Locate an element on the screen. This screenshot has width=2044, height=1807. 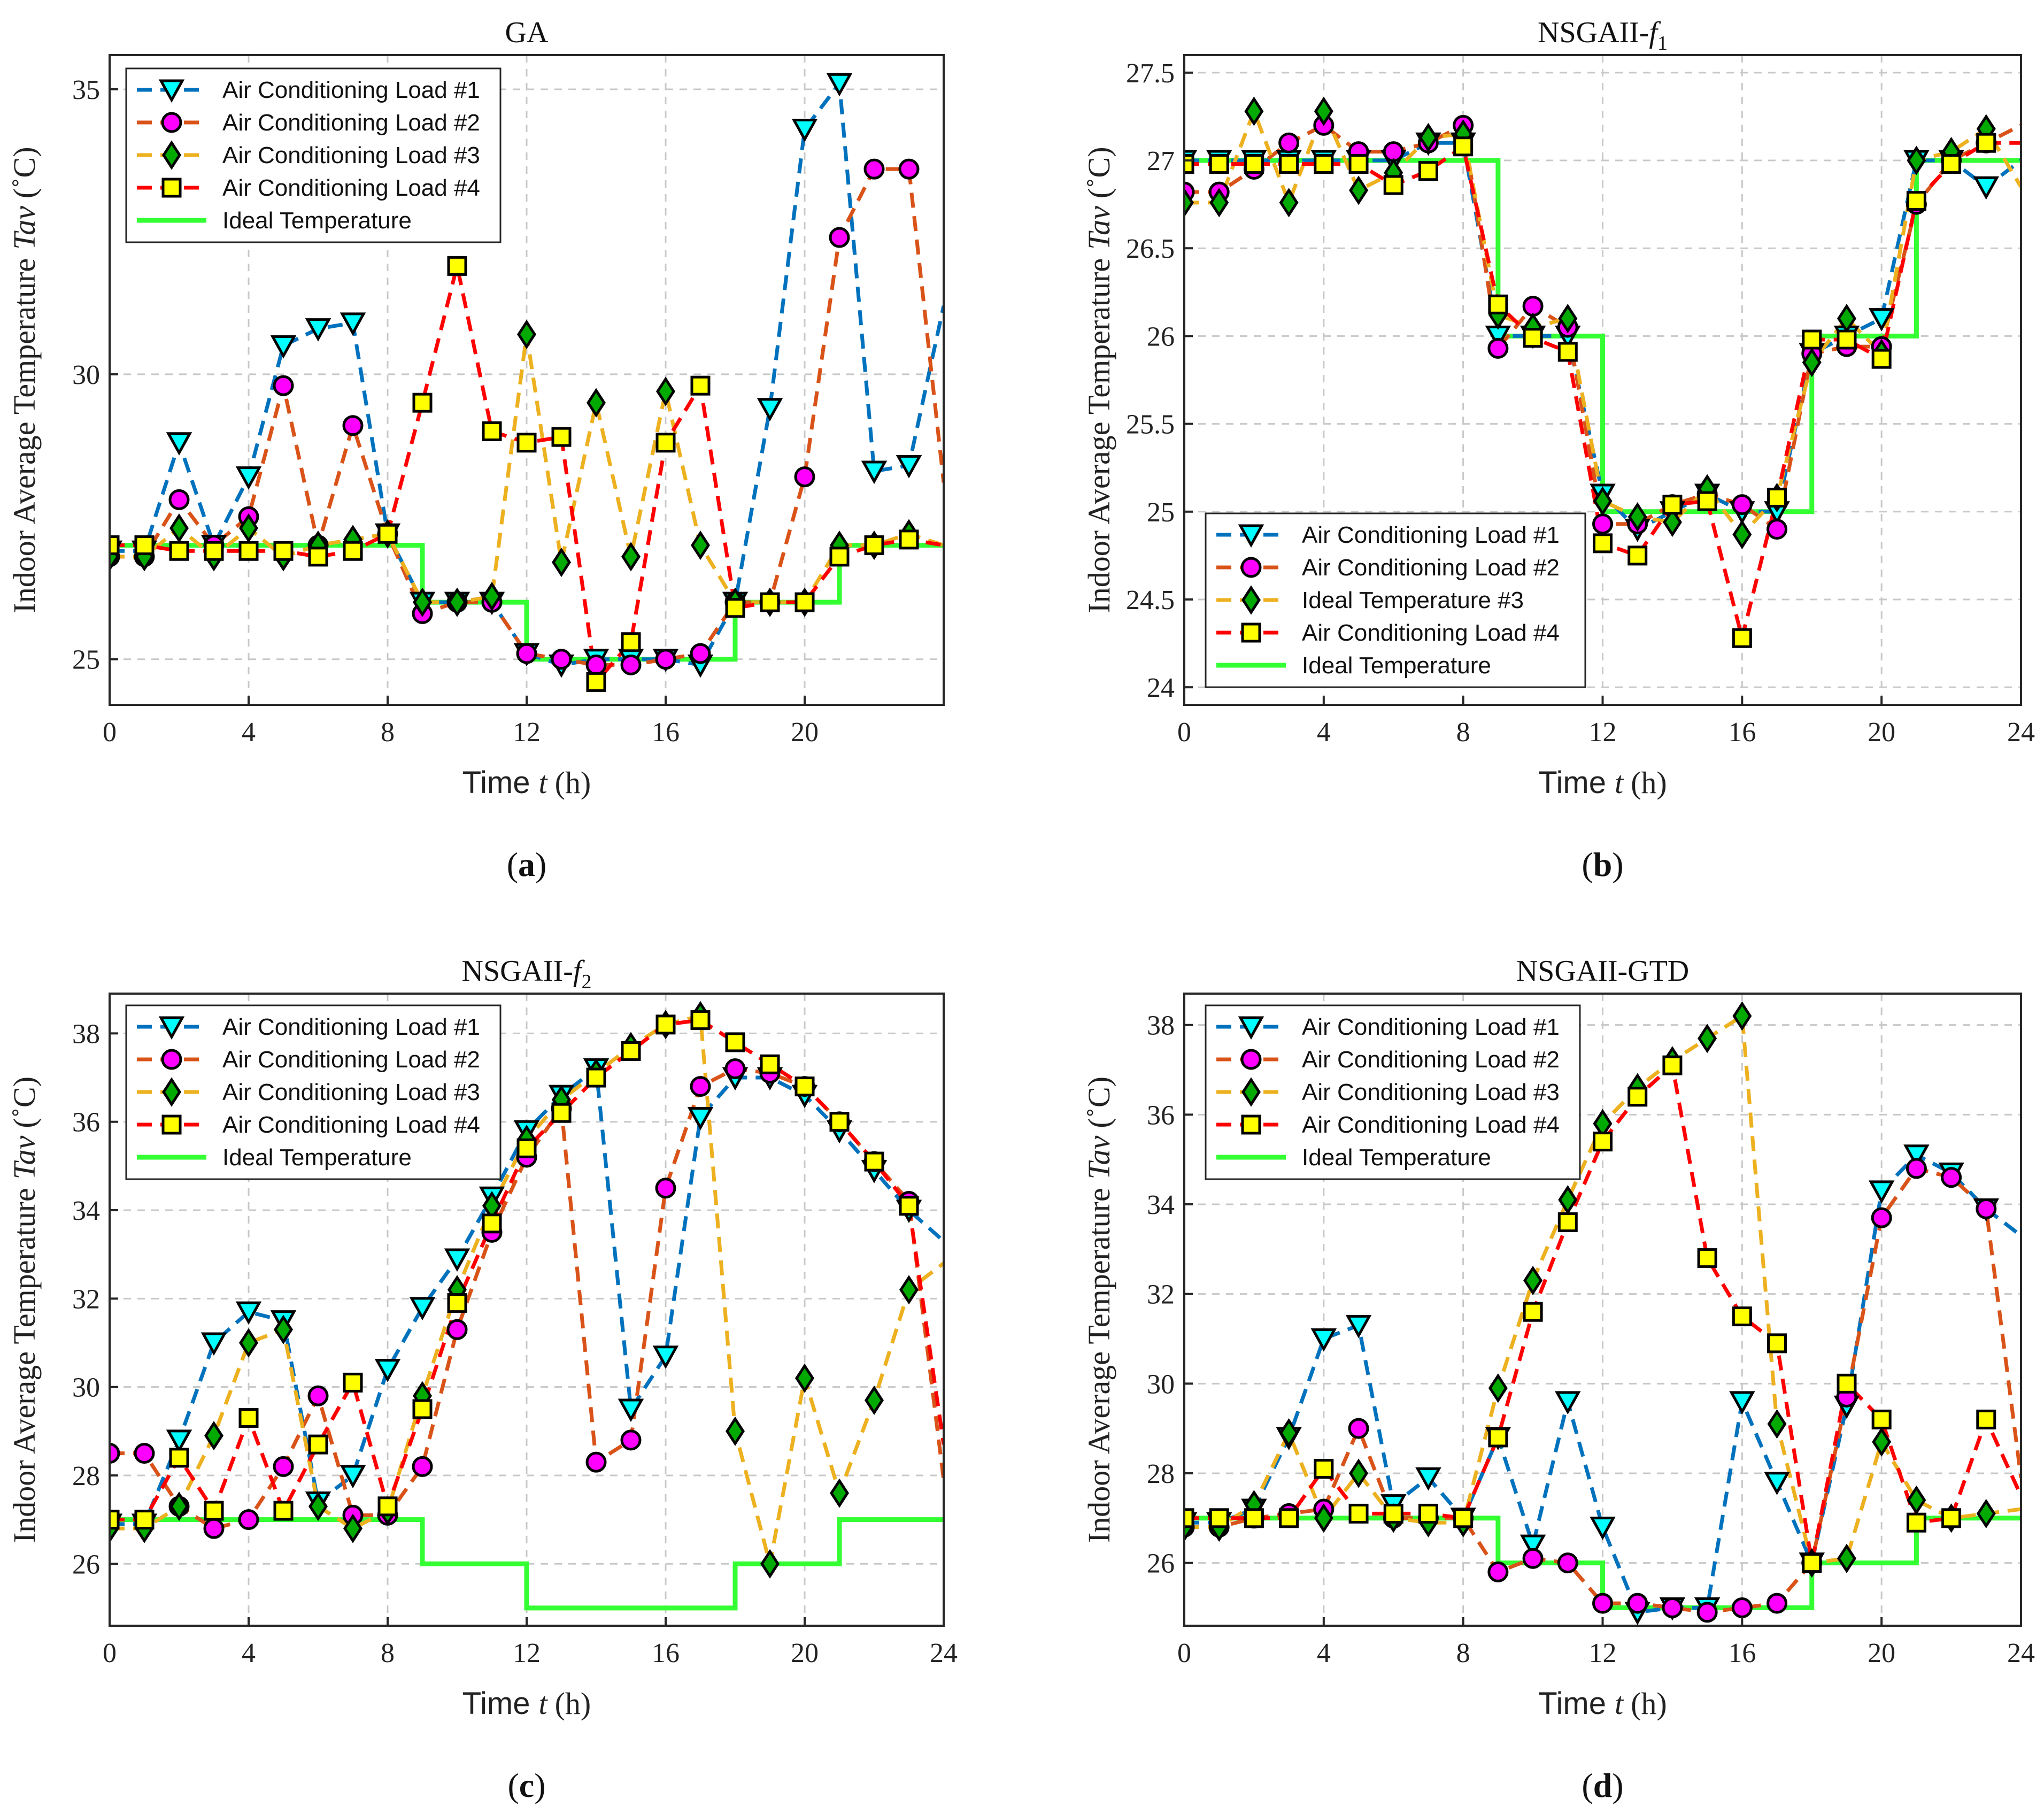
y-tick-label: 26 is located at coordinates (1161, 1564).